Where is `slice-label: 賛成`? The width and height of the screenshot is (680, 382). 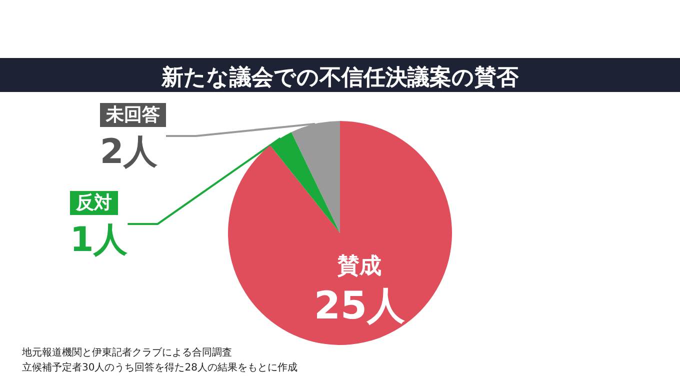 slice-label: 賛成 is located at coordinates (359, 267).